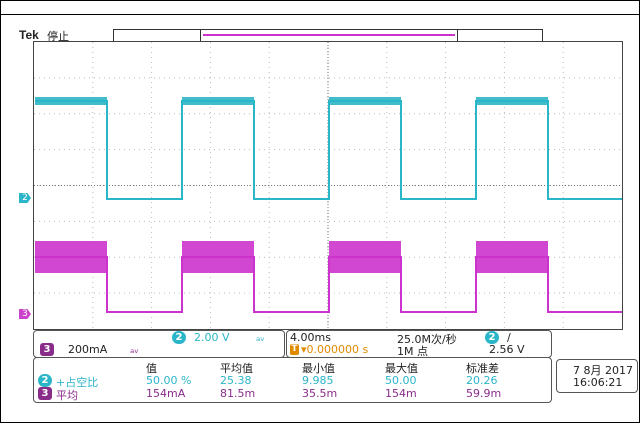 This screenshot has height=423, width=640. What do you see at coordinates (179, 337) in the screenshot?
I see `ch2-badge: 2` at bounding box center [179, 337].